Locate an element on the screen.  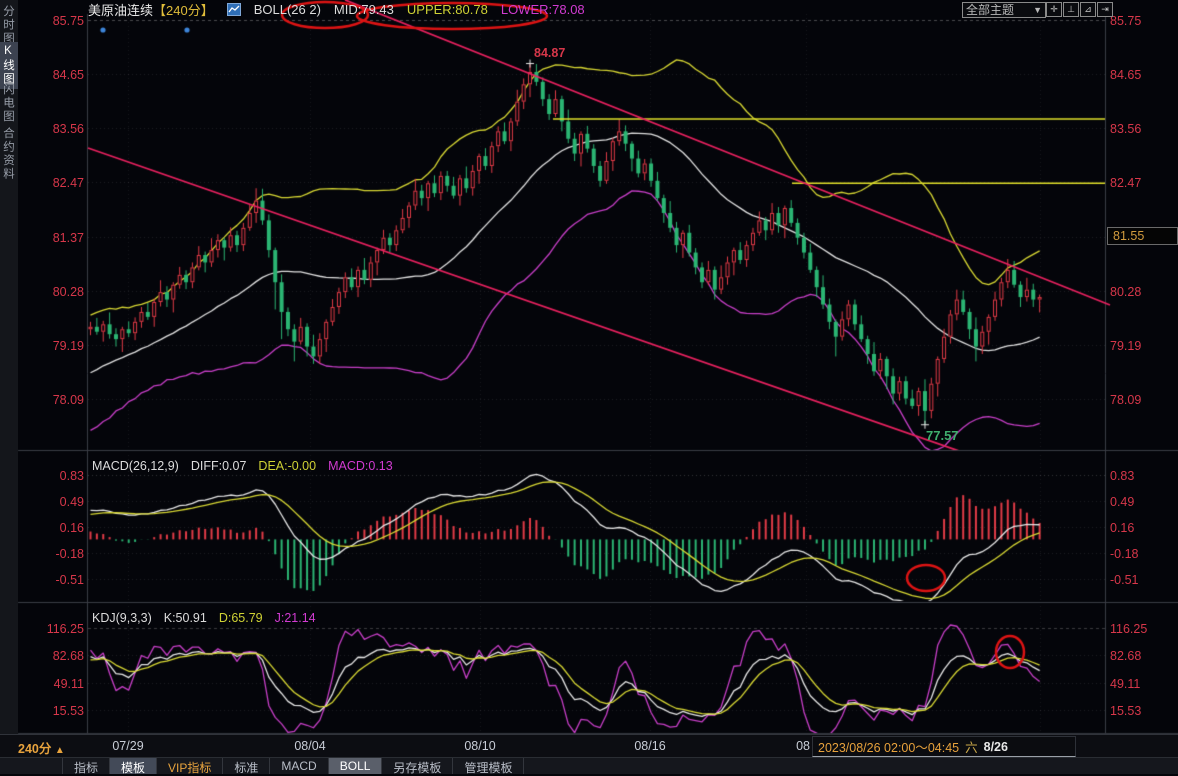
price-tick: 81.37 is located at coordinates (68, 238).